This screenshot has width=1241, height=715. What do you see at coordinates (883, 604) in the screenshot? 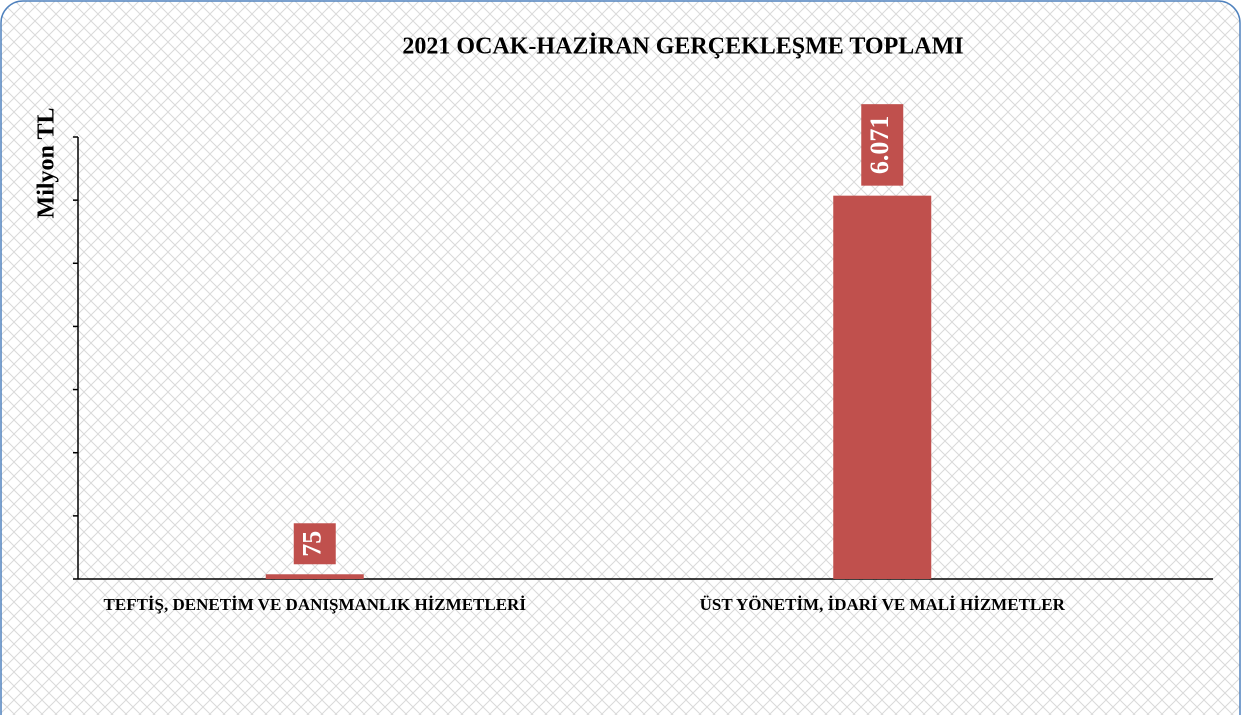
I see `x-tick-label: ÜST YÖNETİM, İDARİ VE MALİ HİZMETLER` at bounding box center [883, 604].